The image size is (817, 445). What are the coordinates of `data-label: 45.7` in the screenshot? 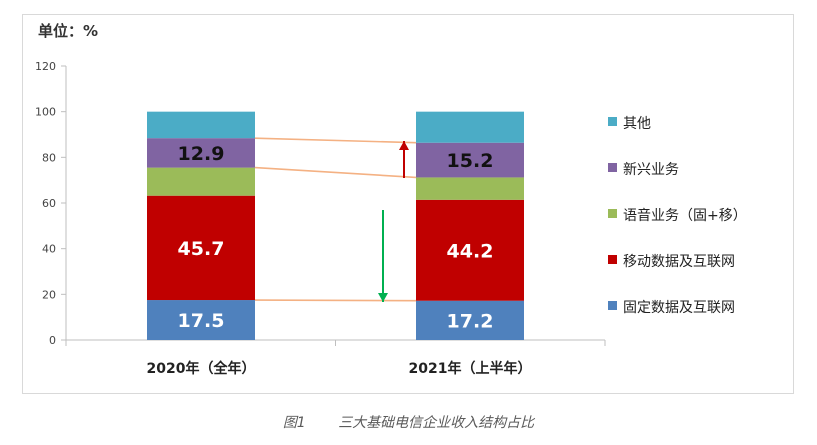 It's located at (201, 249).